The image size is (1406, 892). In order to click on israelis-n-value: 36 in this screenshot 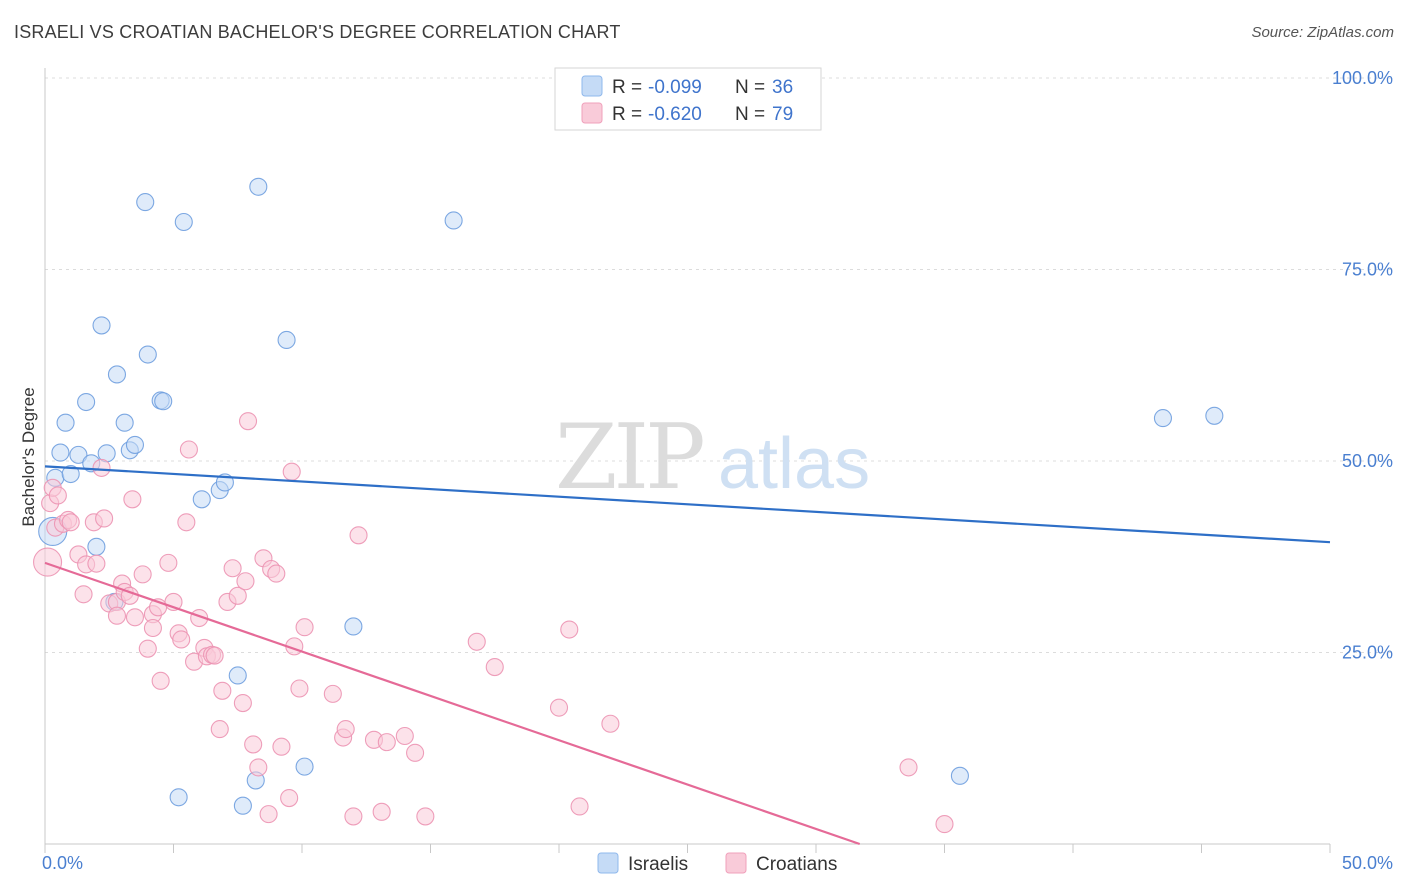, I will do `click(782, 87)`.